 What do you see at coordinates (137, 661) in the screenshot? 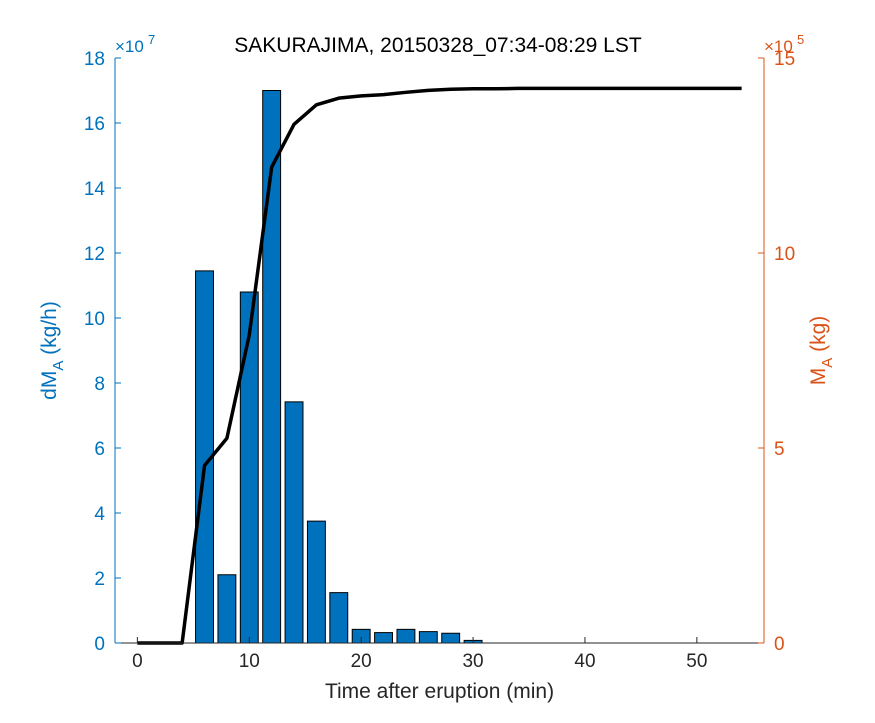
I see `x-tick-label-0: 0` at bounding box center [137, 661].